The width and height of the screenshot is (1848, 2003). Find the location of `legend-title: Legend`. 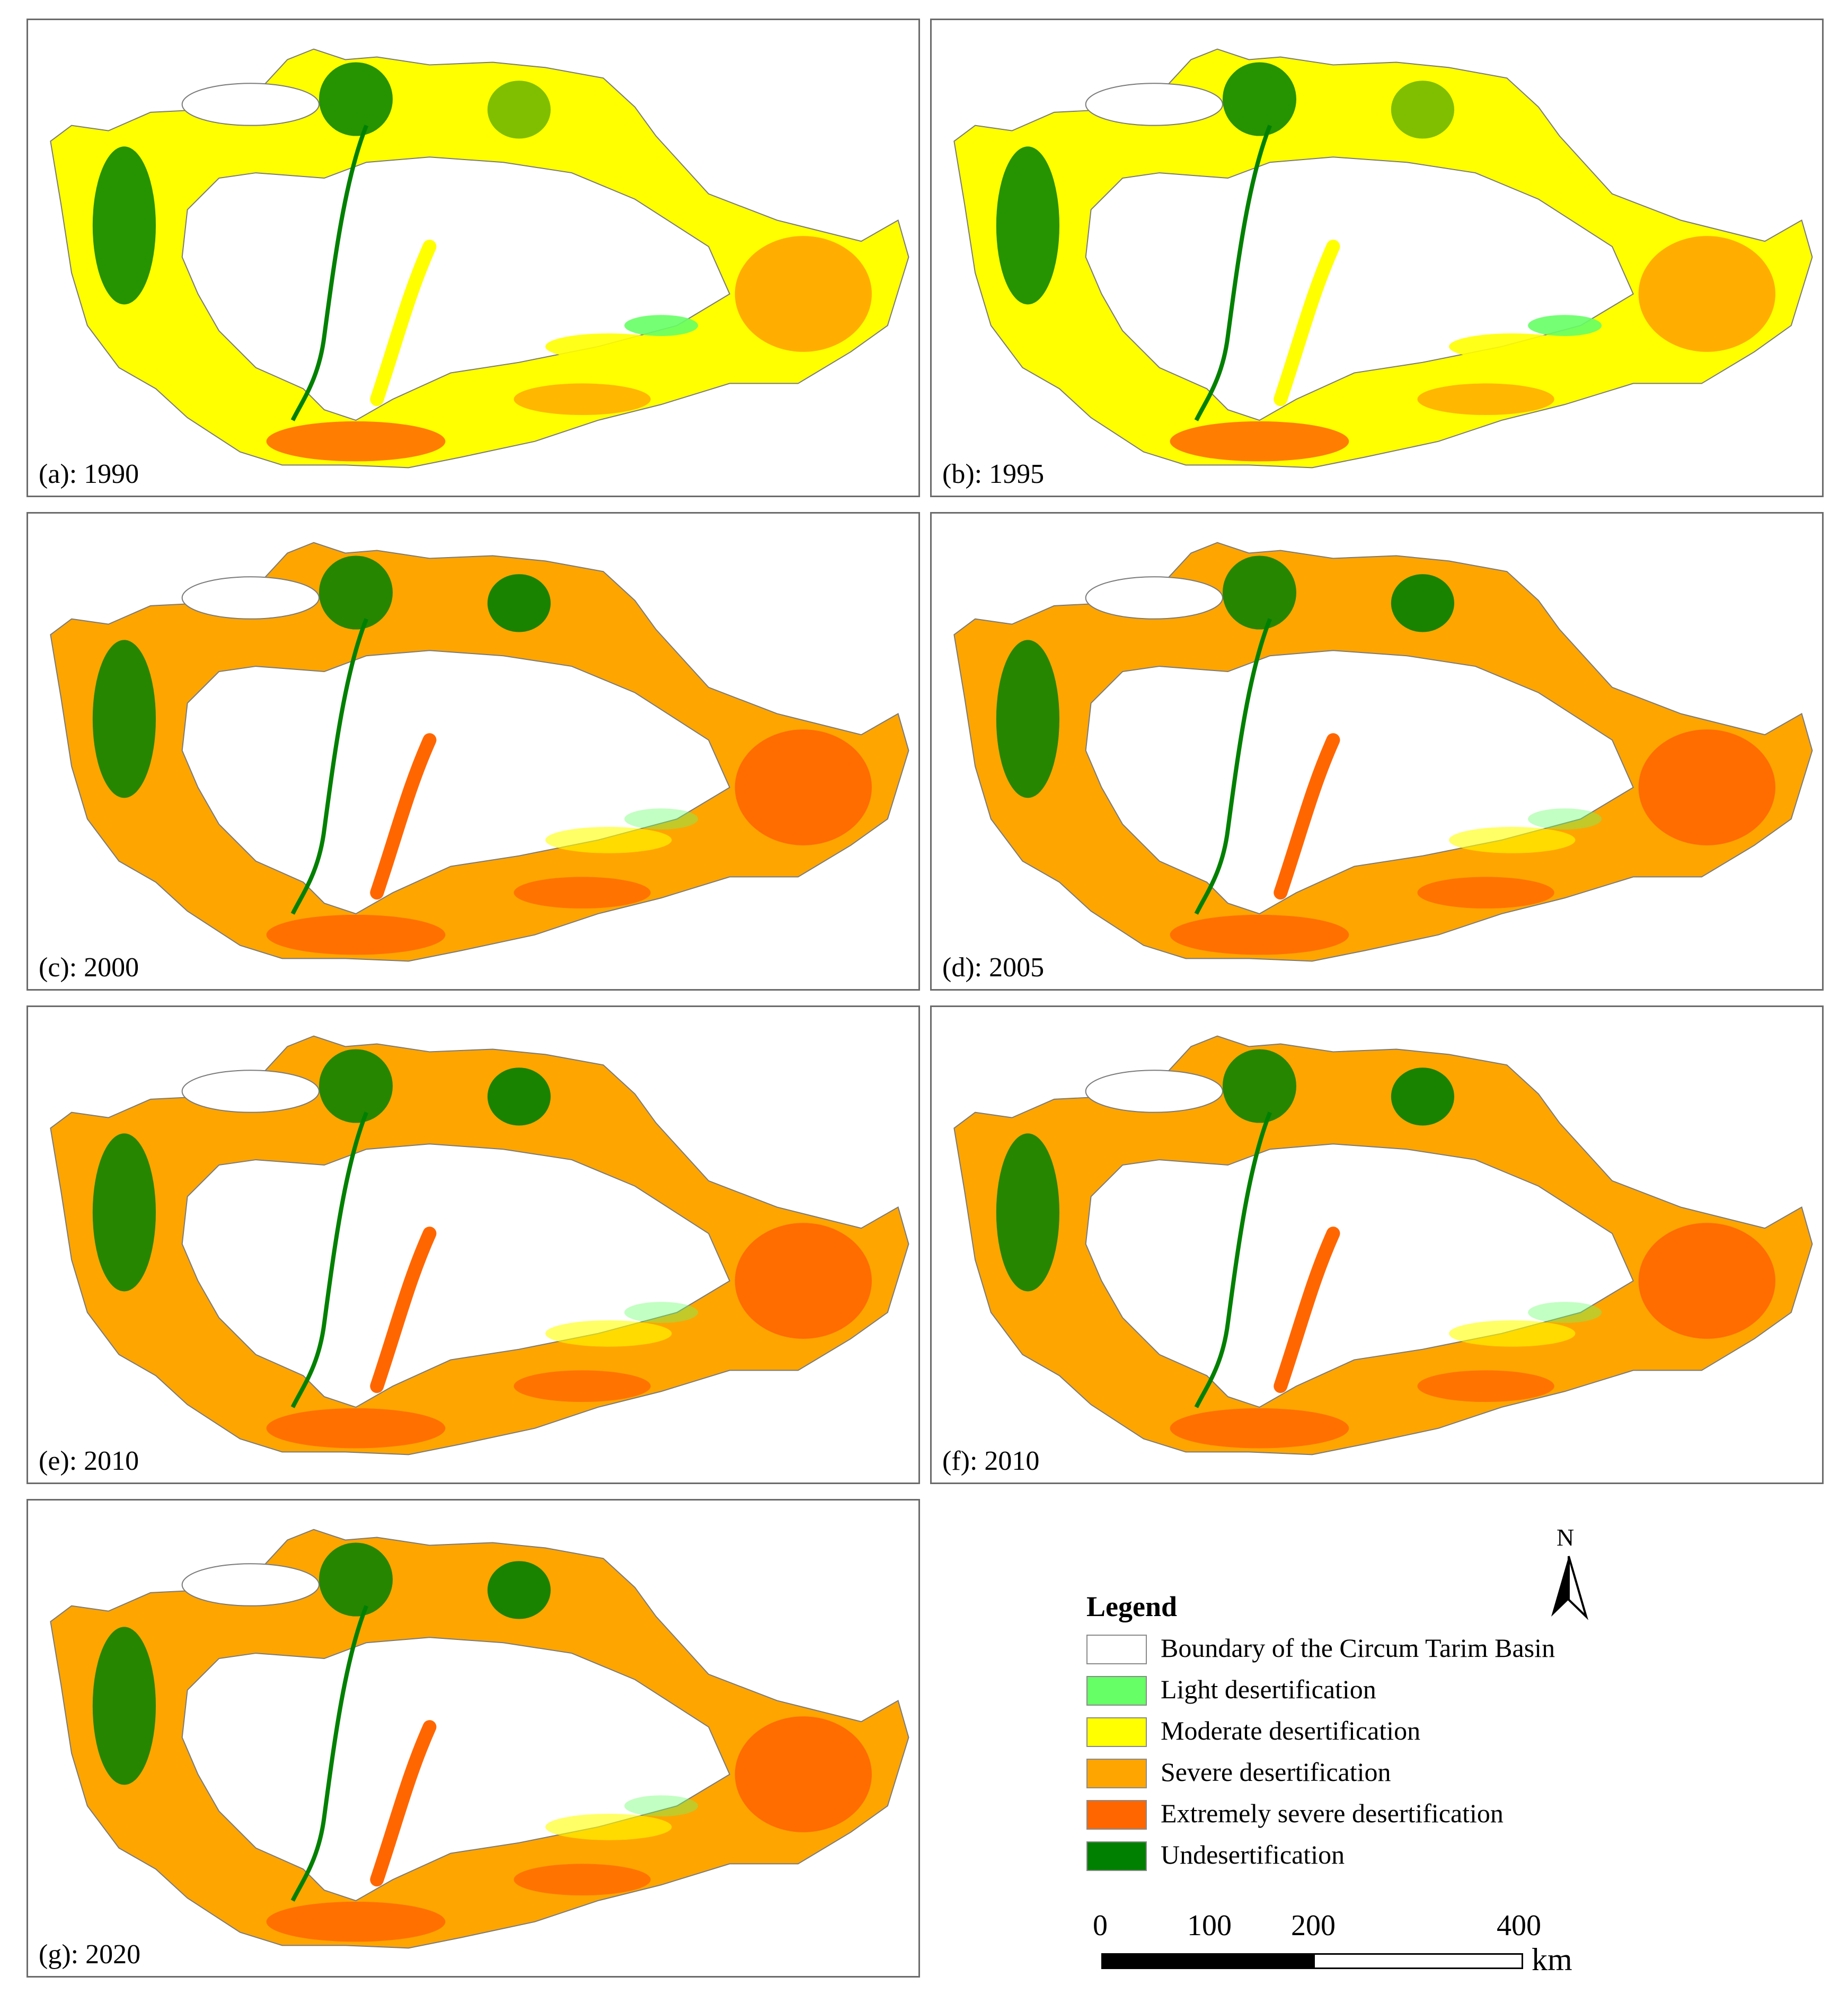

legend-title: Legend is located at coordinates (1132, 1606).